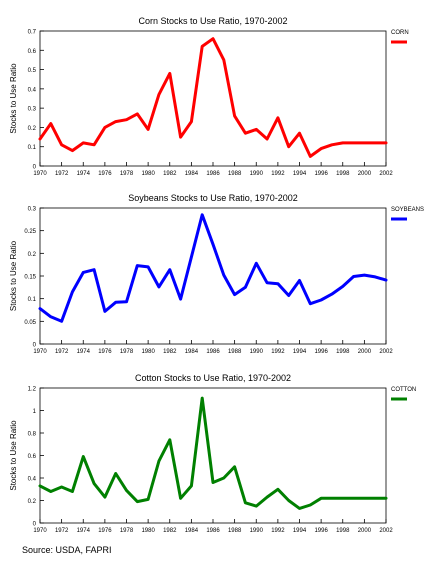 This screenshot has height=567, width=436. Describe the element at coordinates (32, 502) in the screenshot. I see `cotton-y-tick-label: 0.2` at that location.